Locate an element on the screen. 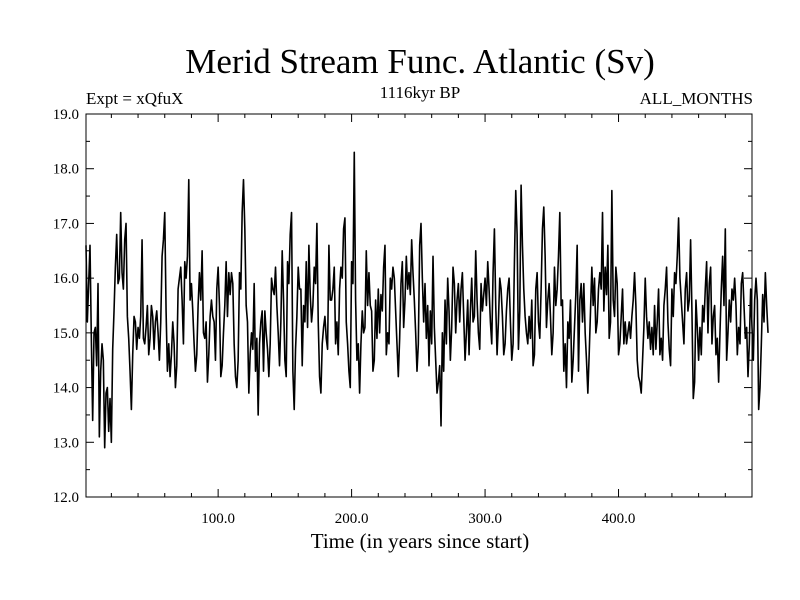  x-tick-label: 200.0 is located at coordinates (352, 519).